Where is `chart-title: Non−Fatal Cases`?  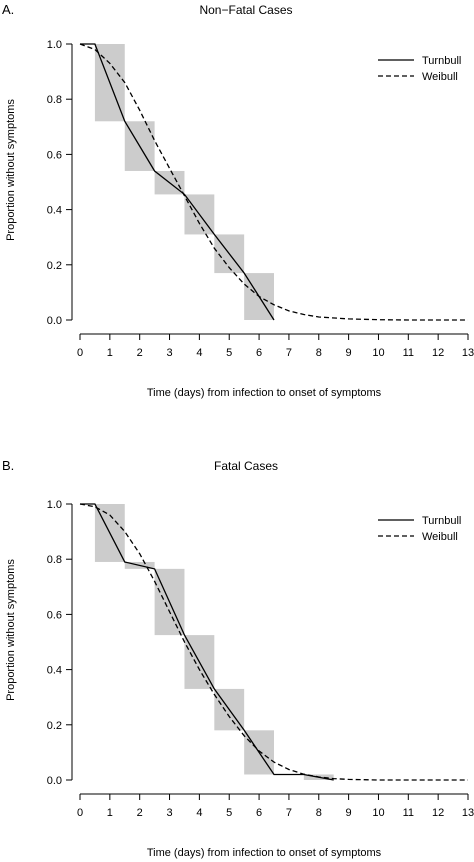 chart-title: Non−Fatal Cases is located at coordinates (245, 10).